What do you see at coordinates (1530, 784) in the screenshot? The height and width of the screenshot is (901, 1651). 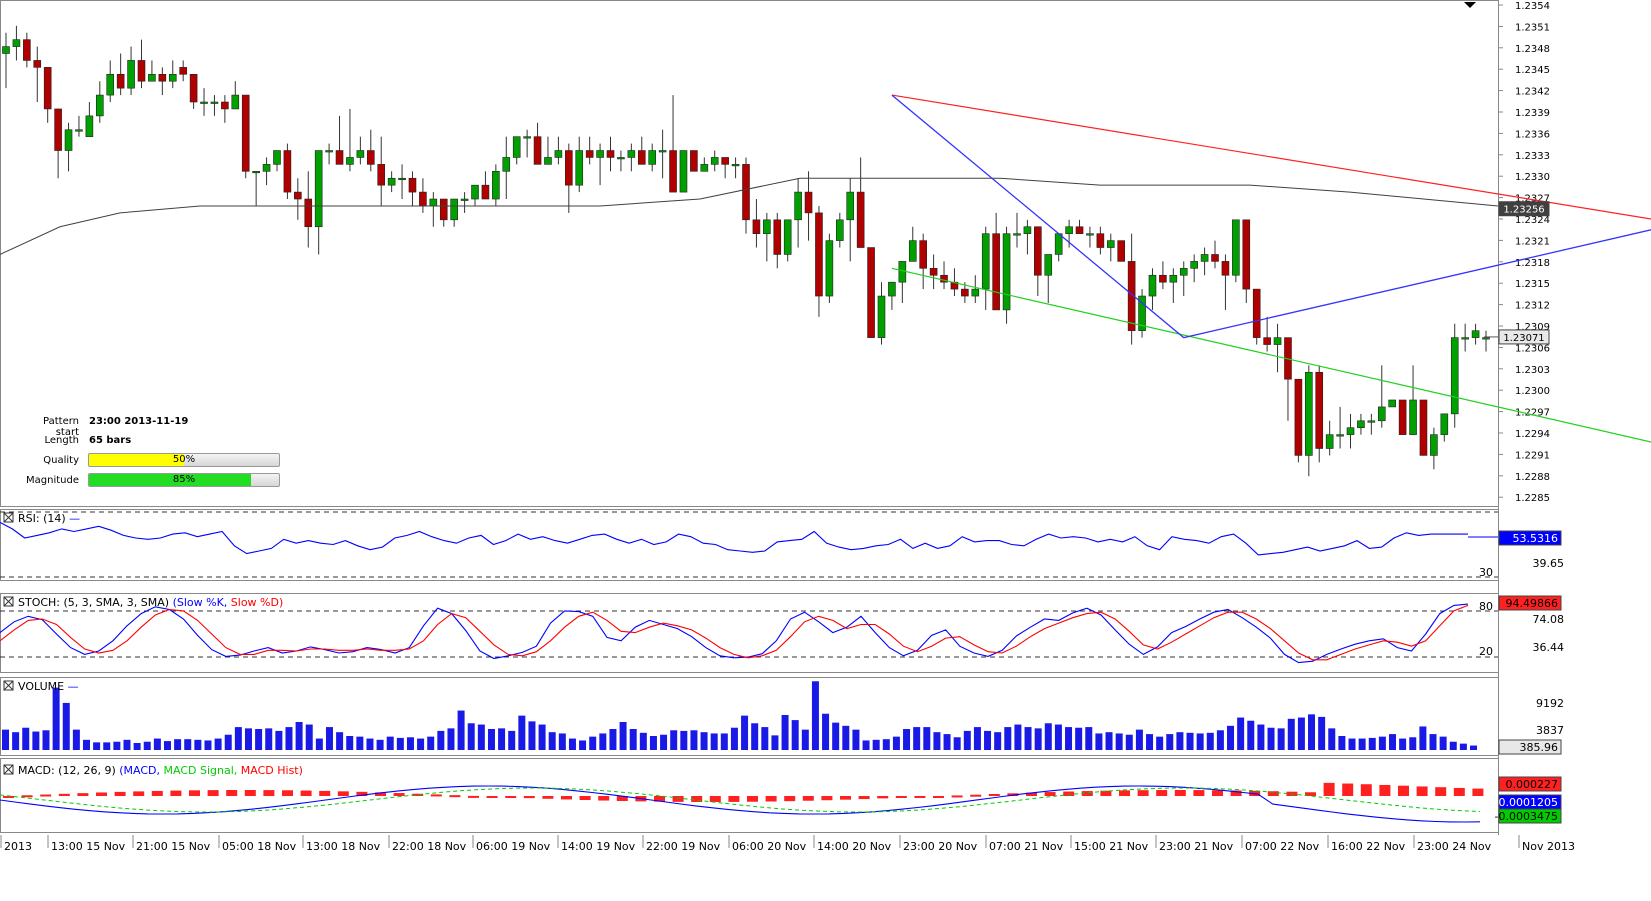 I see `macd-hist-current-box` at bounding box center [1530, 784].